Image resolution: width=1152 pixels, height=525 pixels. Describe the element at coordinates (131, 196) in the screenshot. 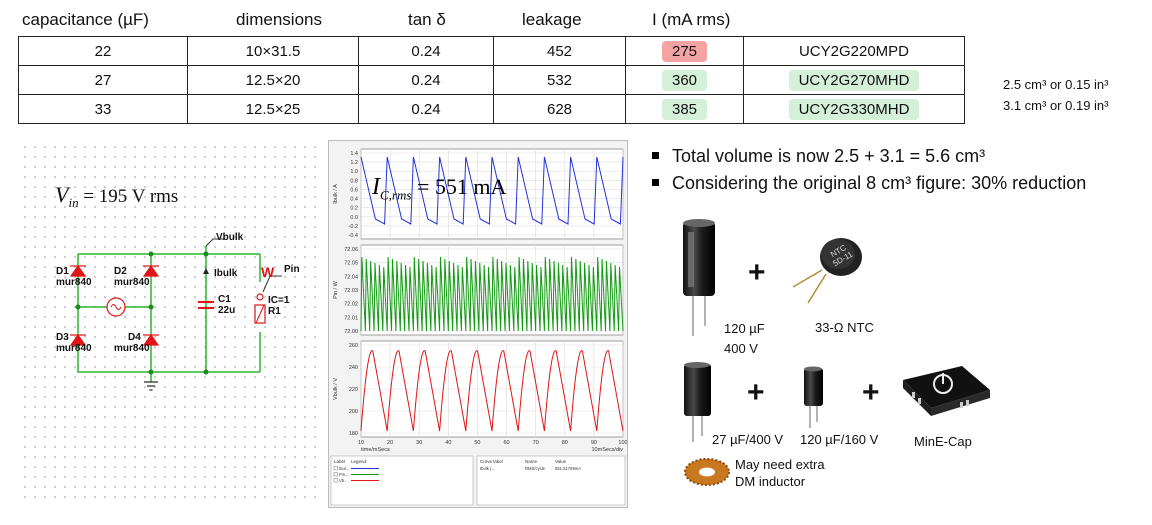

I see `vin-value: = 195 V rms` at that location.